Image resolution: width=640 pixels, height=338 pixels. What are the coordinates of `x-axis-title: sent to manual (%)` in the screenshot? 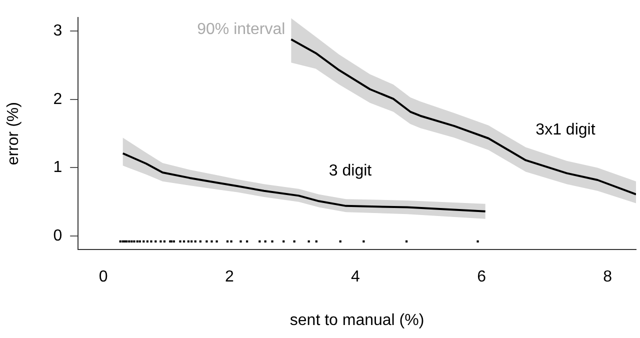 It's located at (357, 320).